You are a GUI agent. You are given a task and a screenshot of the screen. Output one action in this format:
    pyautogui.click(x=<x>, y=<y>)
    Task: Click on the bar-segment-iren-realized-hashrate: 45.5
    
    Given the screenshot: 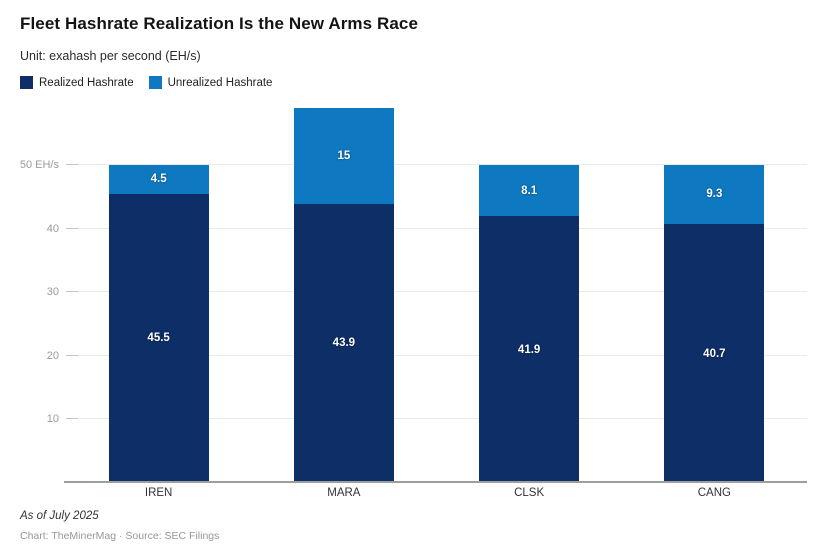 What is the action you would take?
    pyautogui.click(x=158, y=338)
    